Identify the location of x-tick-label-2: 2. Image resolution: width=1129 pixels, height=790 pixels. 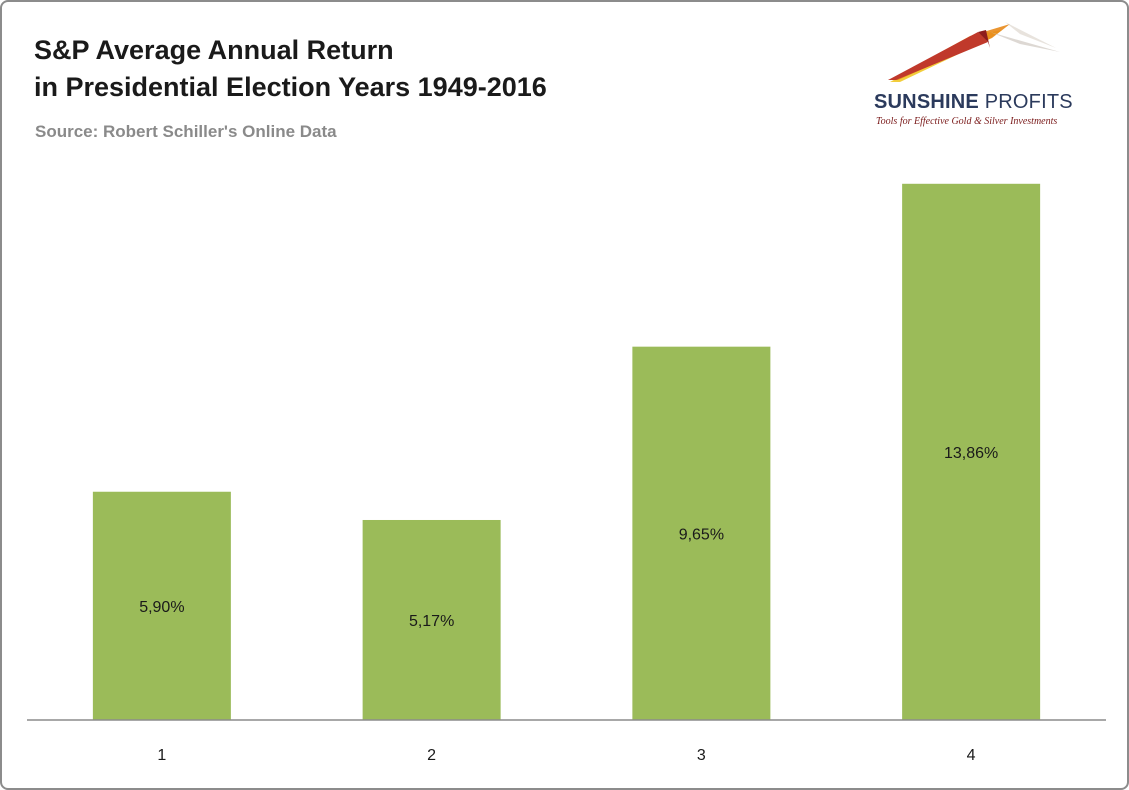
(431, 755).